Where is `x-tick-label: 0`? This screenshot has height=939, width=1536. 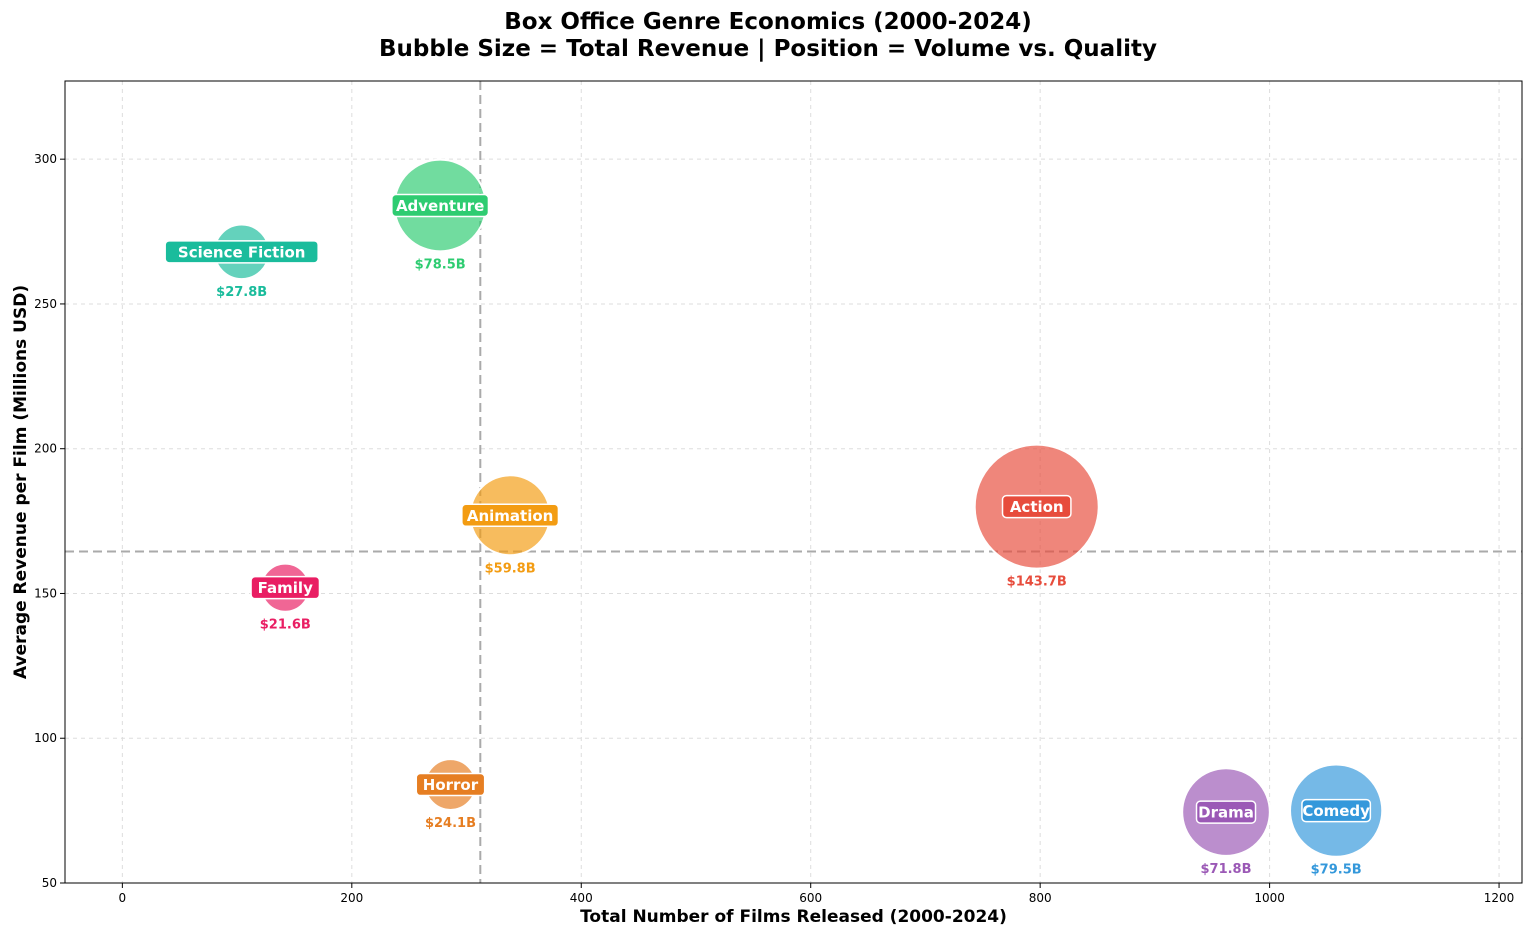
x-tick-label: 0 is located at coordinates (123, 898).